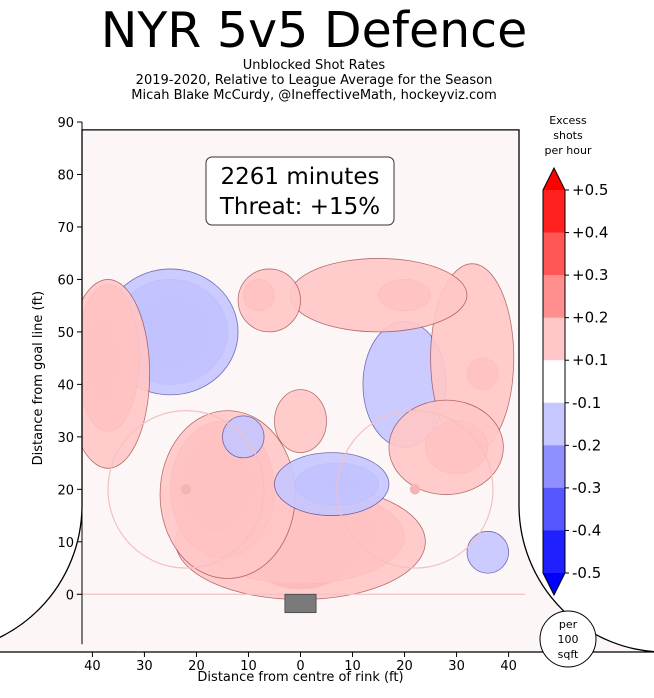 The height and width of the screenshot is (698, 654). Describe the element at coordinates (65, 228) in the screenshot. I see `y-tick-label: 70` at that location.